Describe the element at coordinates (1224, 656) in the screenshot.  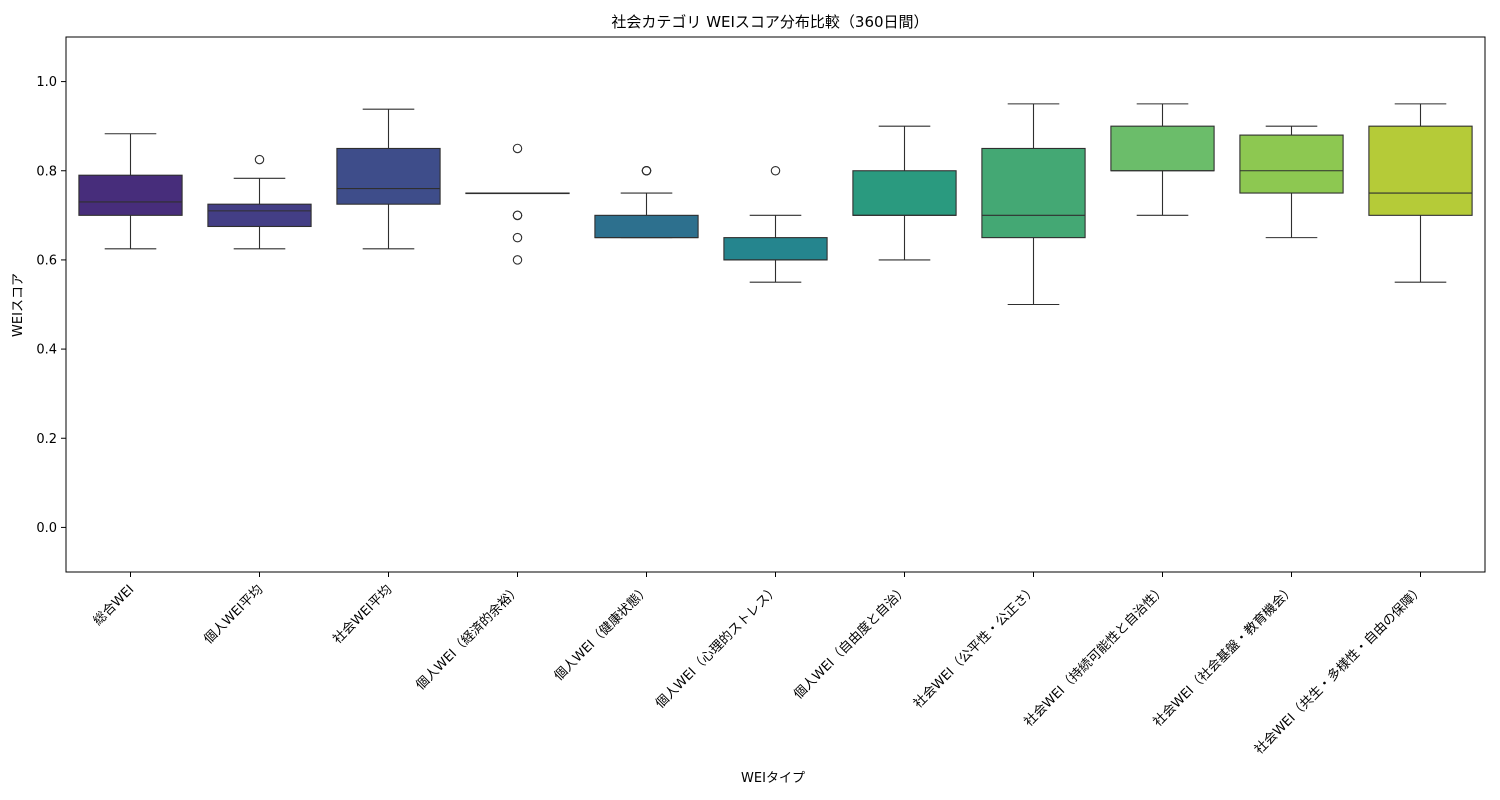
I see `x-tick-label: 社会WEI（社会基盤・教育機会）` at that location.